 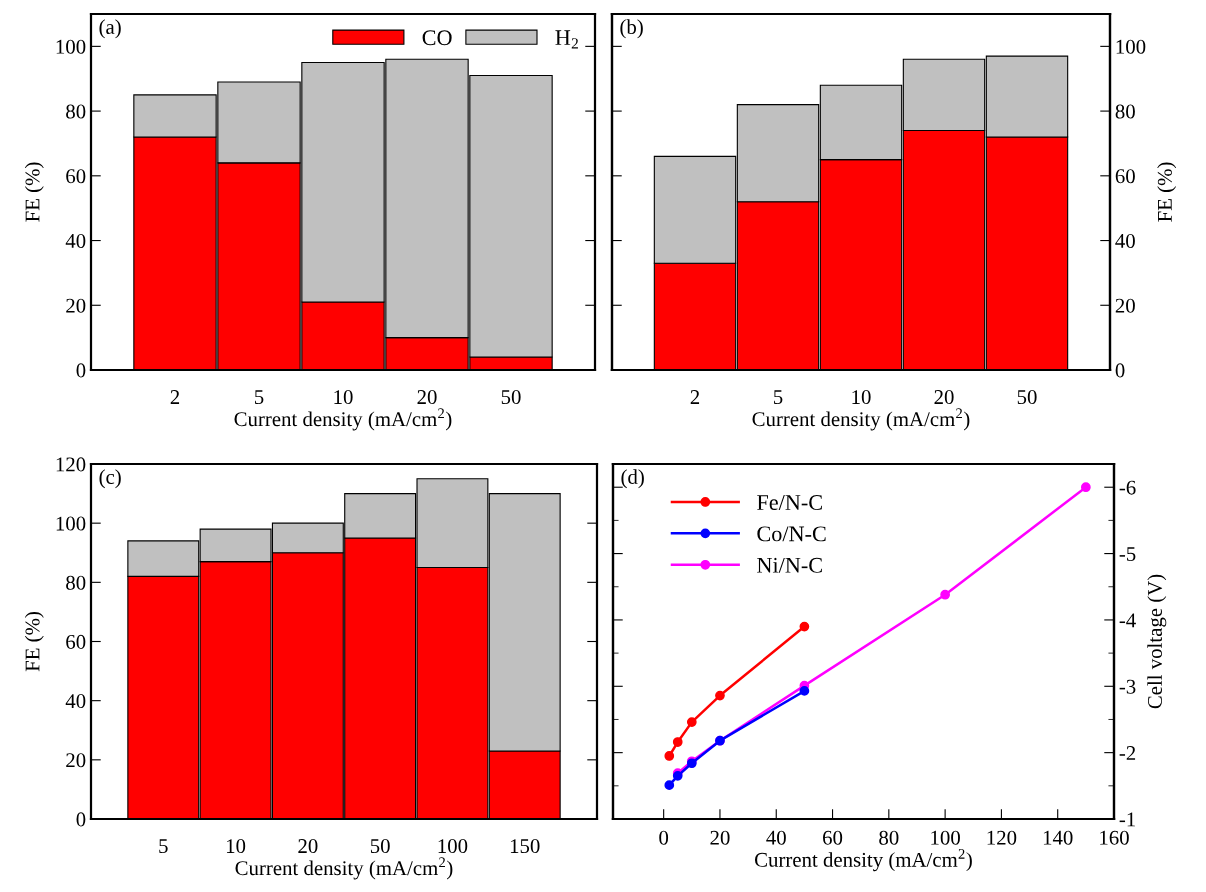 I want to click on y2-tick-label: -5, so click(x=1127, y=554).